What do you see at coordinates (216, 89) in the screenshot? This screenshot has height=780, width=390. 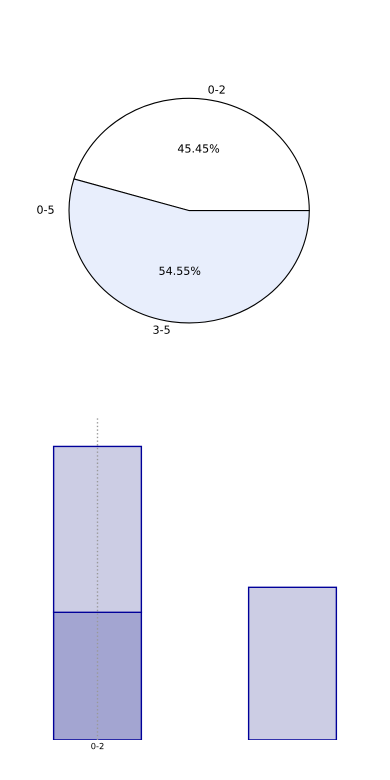 I see `slice-label: 0-2` at bounding box center [216, 89].